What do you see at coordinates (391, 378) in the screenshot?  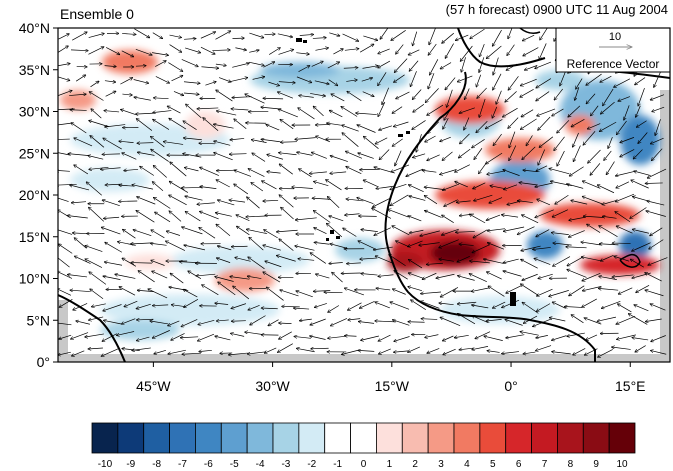 I see `longitude-axis: 45°W 30°W 15°W 0° 15°E` at bounding box center [391, 378].